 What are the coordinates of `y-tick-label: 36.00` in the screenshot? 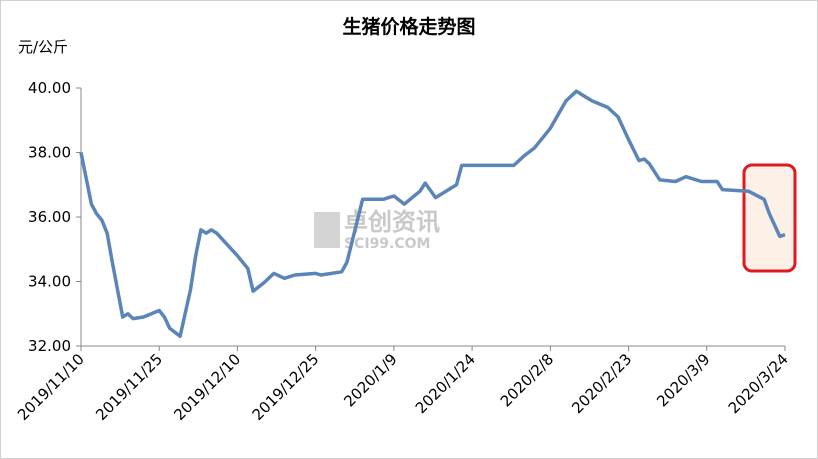 It's located at (49, 217).